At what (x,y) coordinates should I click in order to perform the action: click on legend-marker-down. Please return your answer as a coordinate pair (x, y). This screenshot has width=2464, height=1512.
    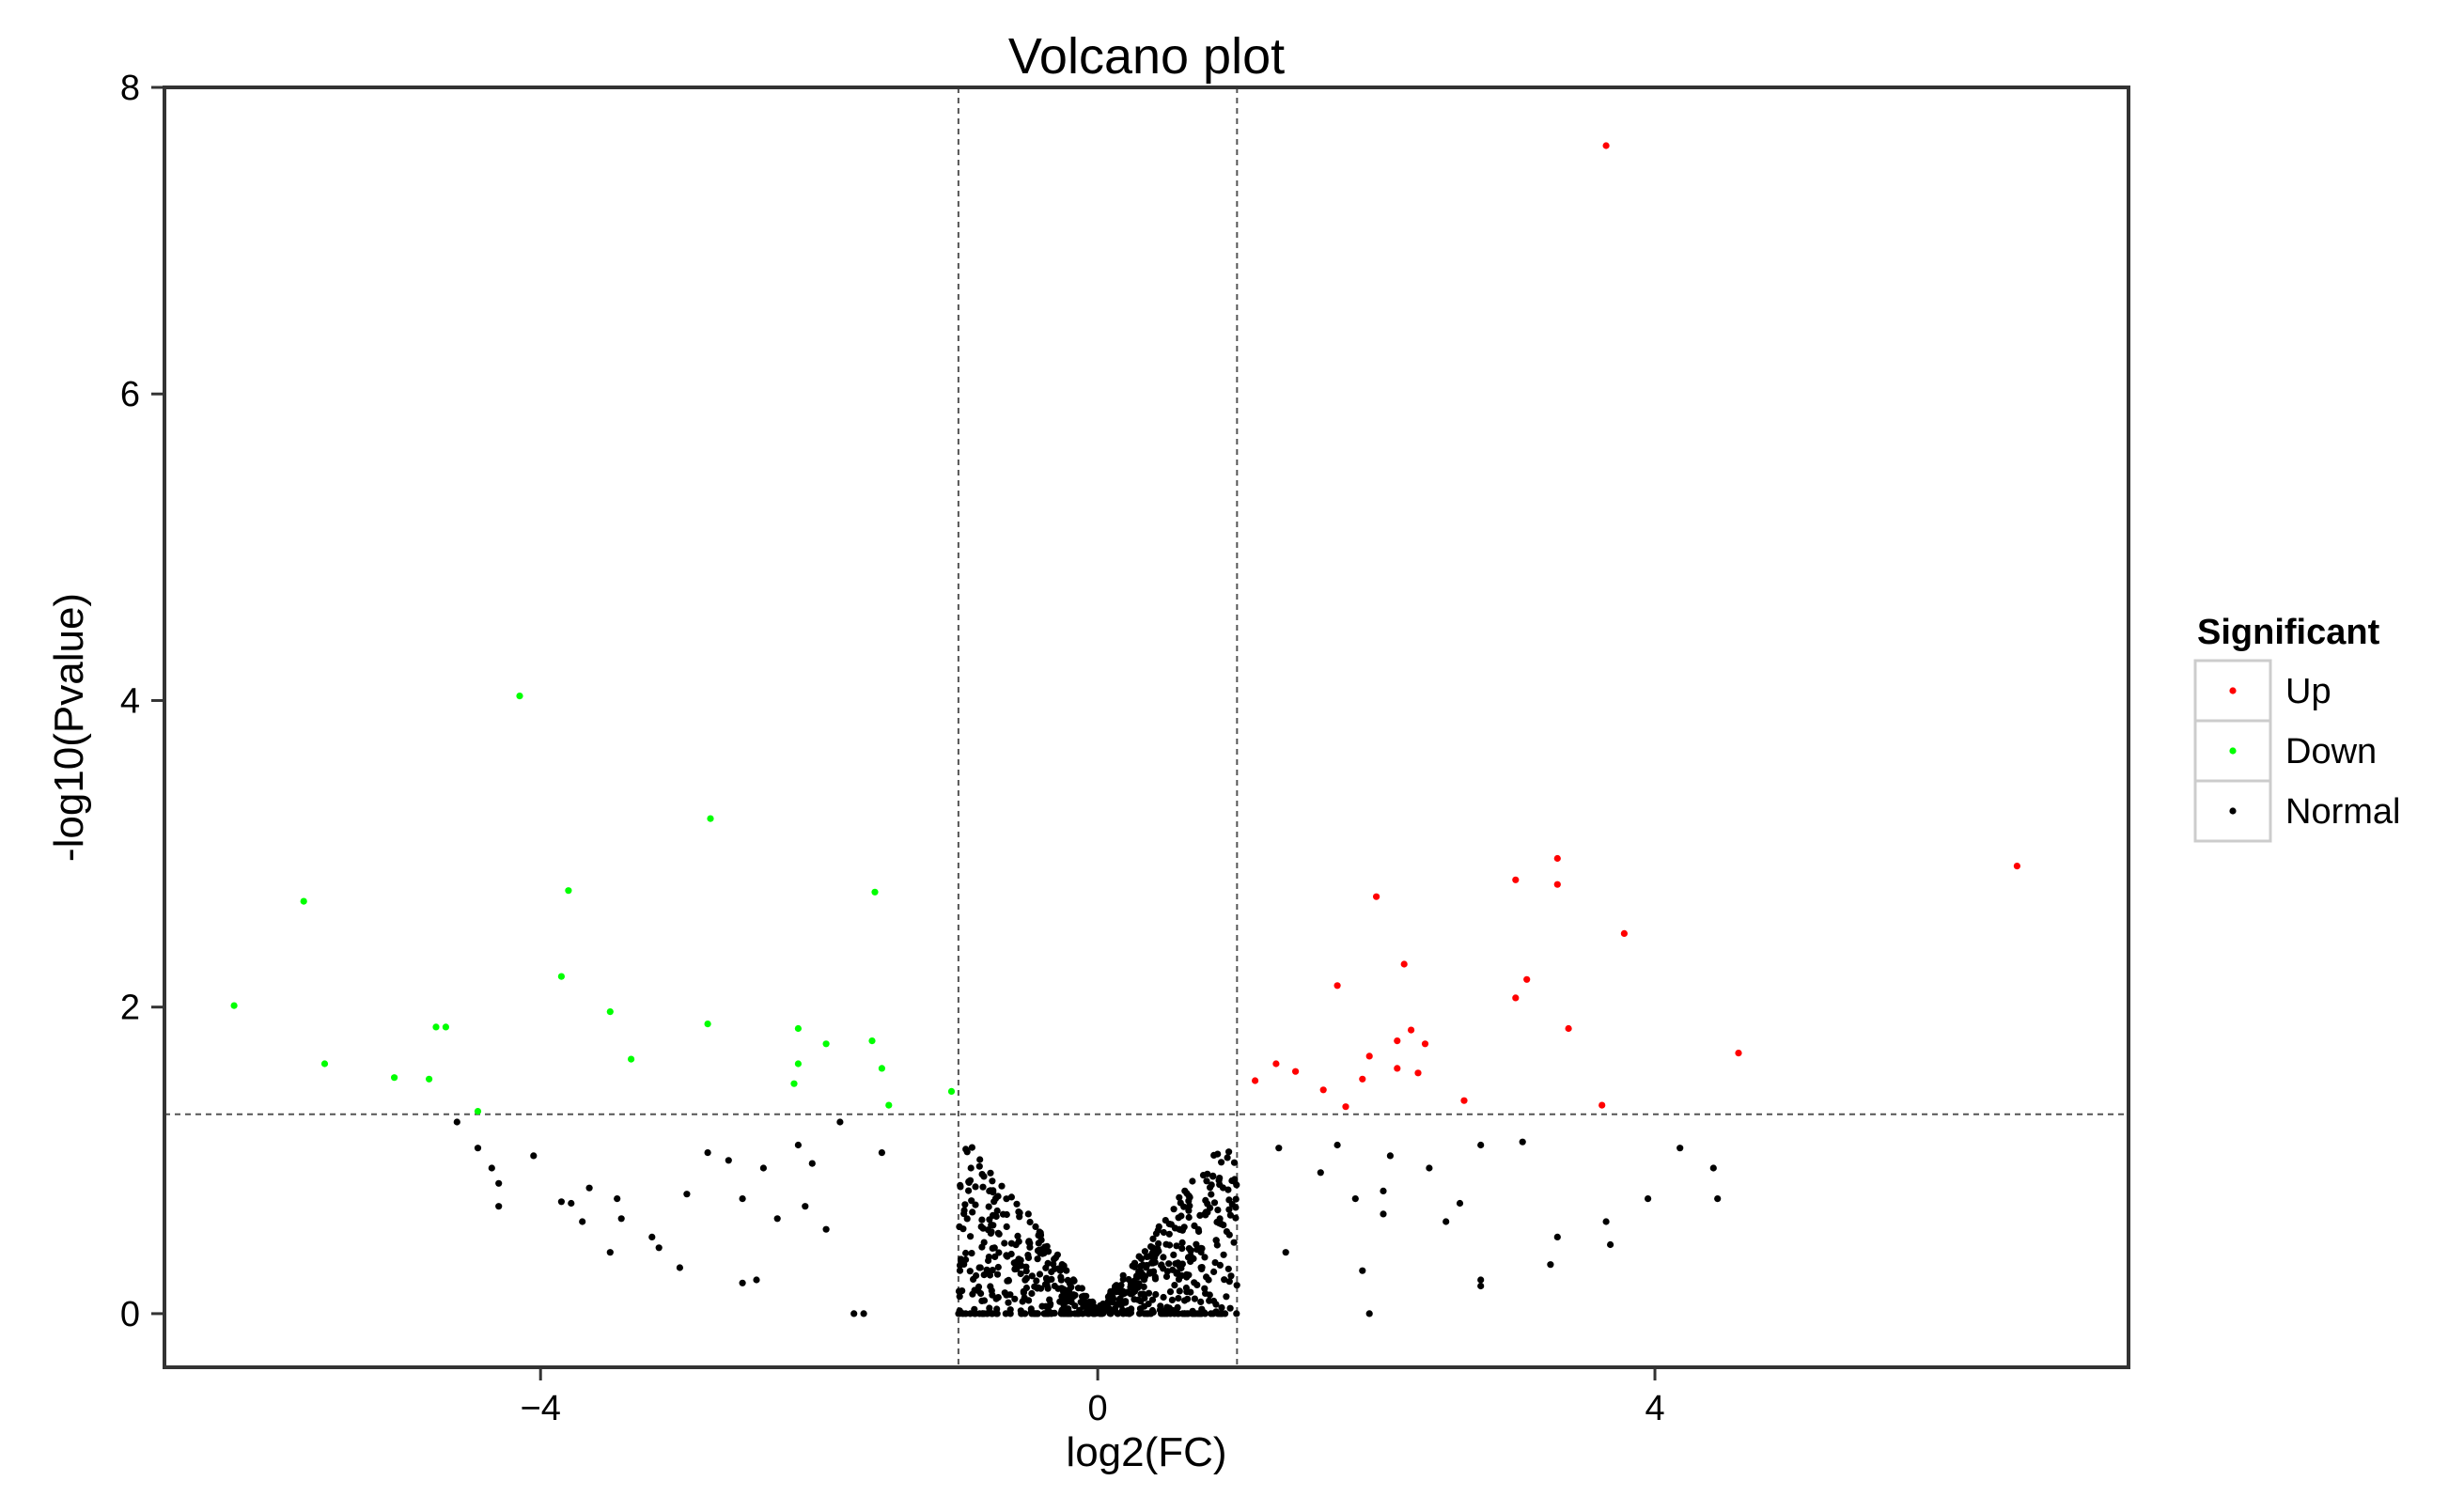
    Looking at the image, I should click on (2233, 751).